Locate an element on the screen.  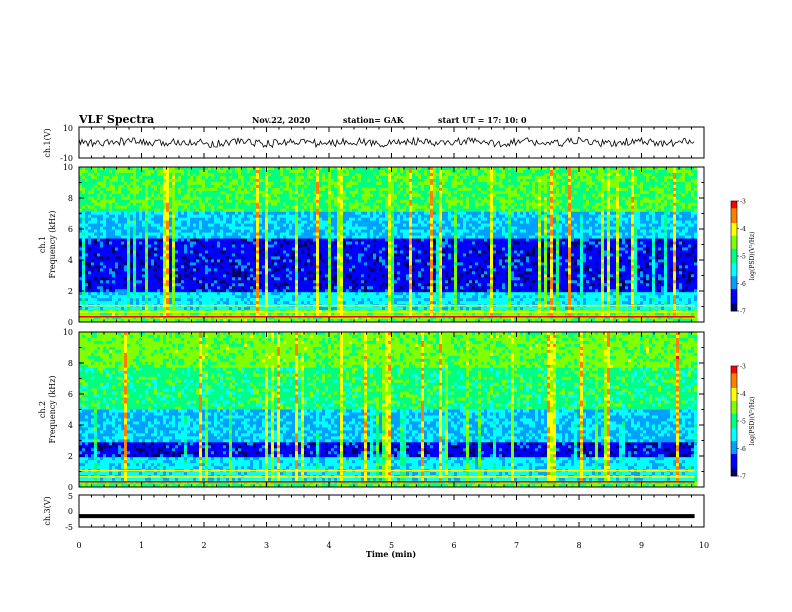
ch1-wave-ytick-bottom: -10 is located at coordinates (66, 158).